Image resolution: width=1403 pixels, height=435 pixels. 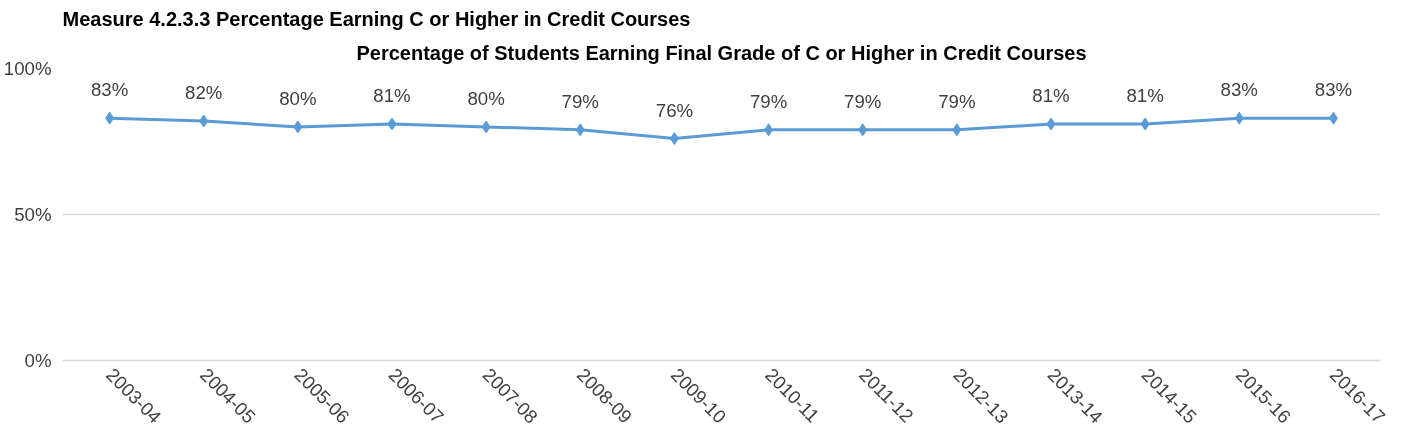 What do you see at coordinates (204, 93) in the screenshot?
I see `data-label: 82%` at bounding box center [204, 93].